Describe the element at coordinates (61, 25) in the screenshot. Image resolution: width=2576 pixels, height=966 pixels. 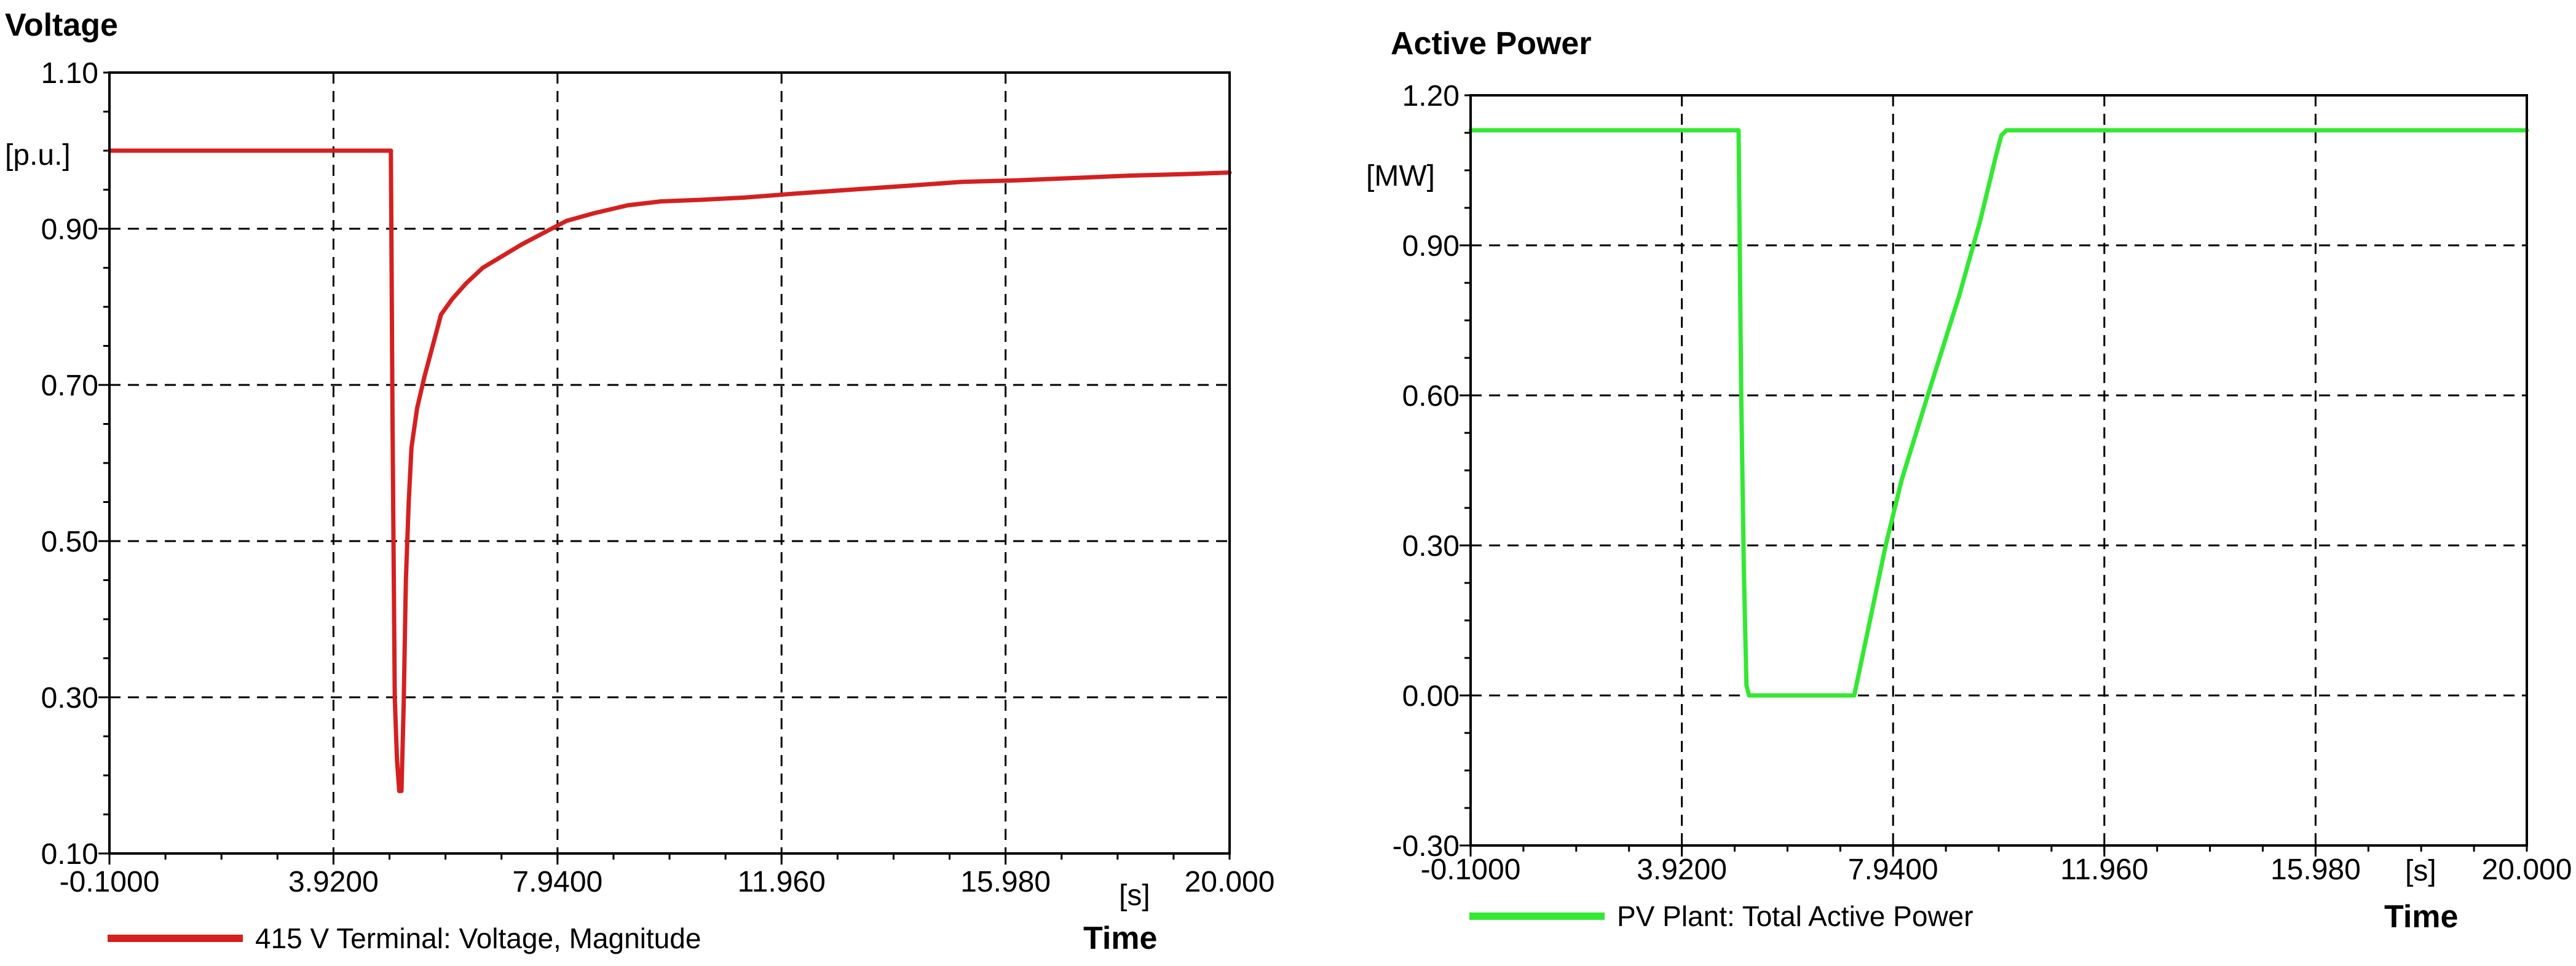
I see `chart-title: Voltage` at that location.